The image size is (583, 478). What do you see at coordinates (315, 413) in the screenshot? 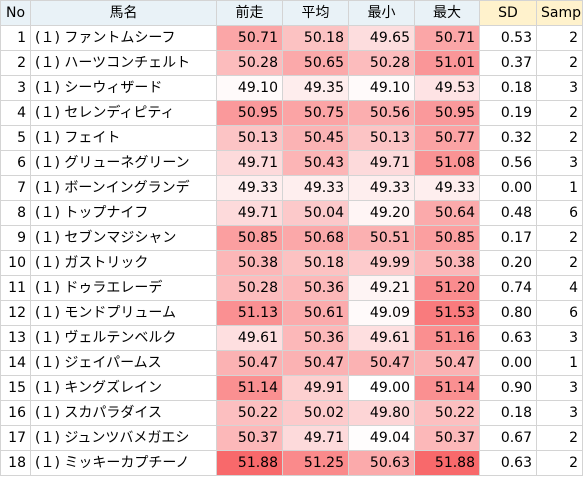
I see `cell-average: 50.02` at bounding box center [315, 413].